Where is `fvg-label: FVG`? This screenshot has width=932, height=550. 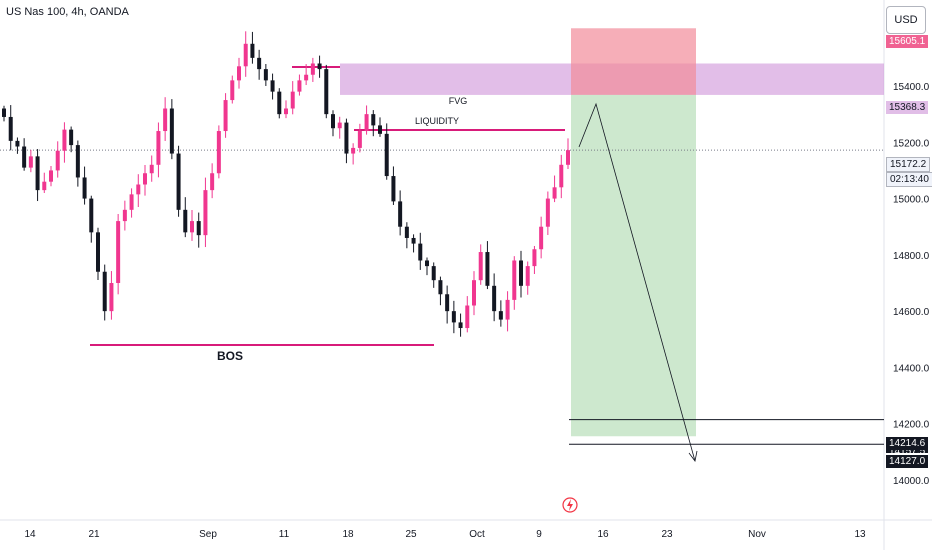 fvg-label: FVG is located at coordinates (458, 101).